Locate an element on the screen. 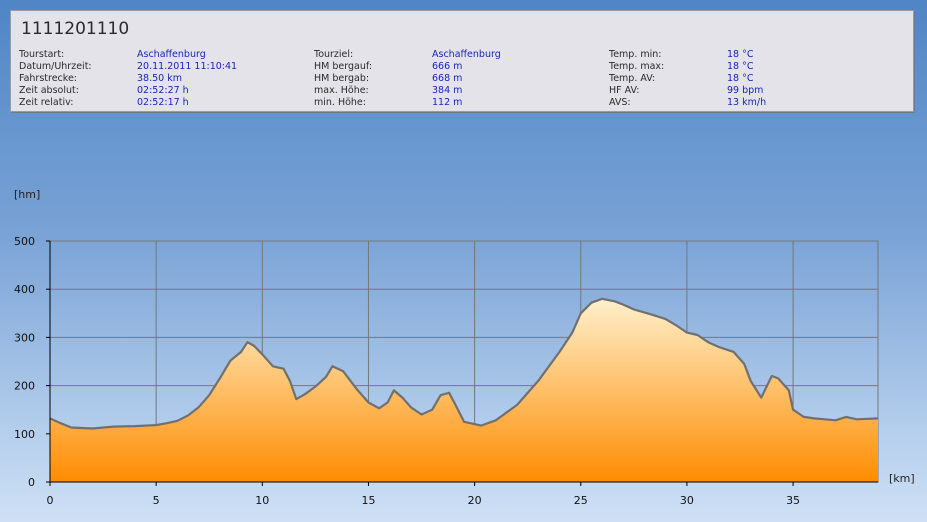 The image size is (927, 522). y-tick-label: 200 is located at coordinates (24, 386).